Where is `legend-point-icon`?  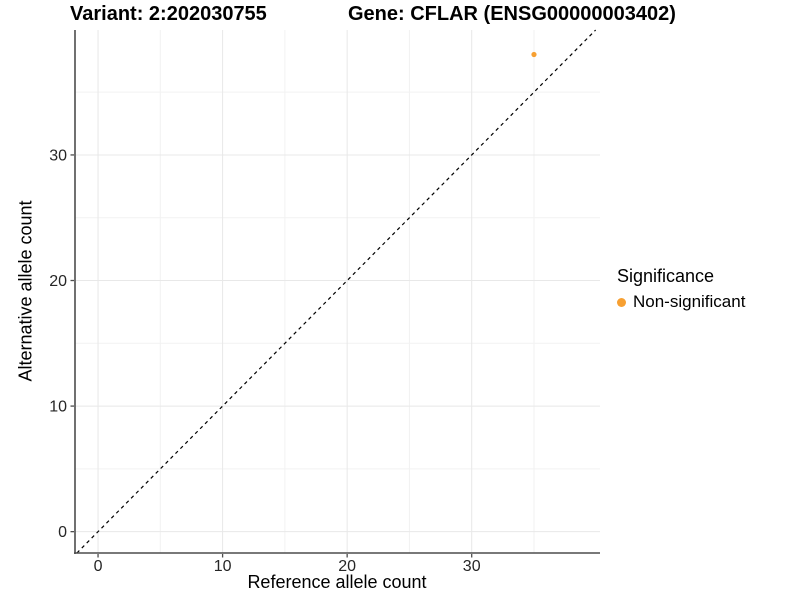
legend-point-icon is located at coordinates (621, 302).